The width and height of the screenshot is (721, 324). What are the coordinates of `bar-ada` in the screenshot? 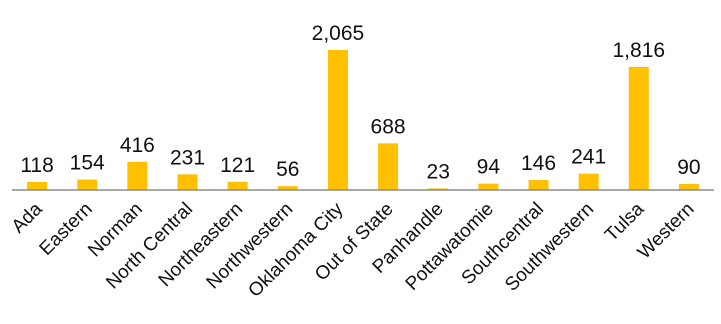 It's located at (37, 186).